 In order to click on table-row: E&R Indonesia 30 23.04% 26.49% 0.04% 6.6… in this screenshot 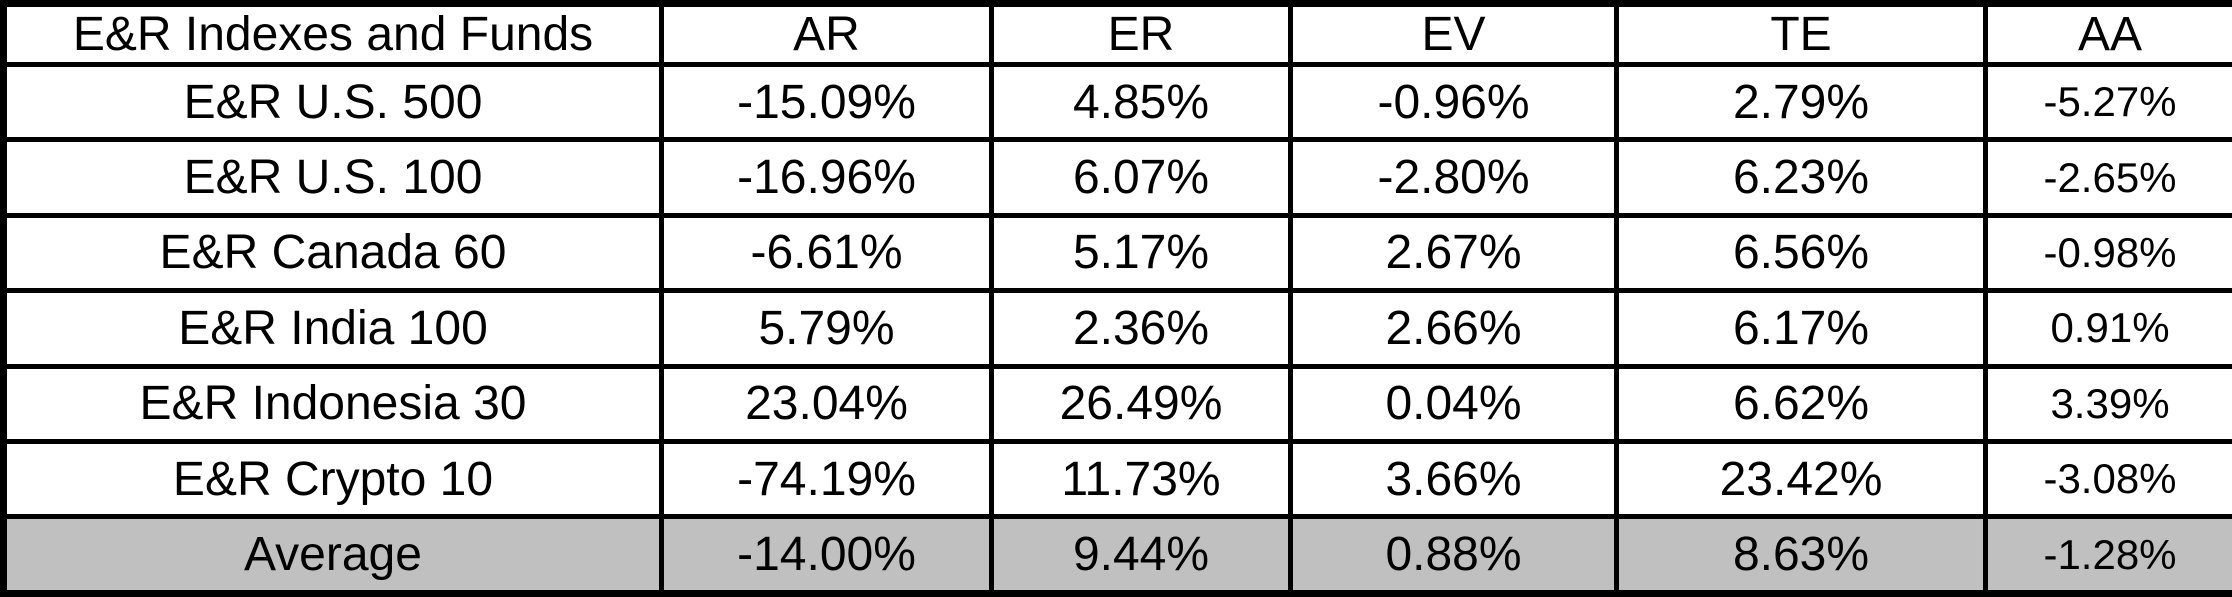, I will do `click(1116, 403)`.